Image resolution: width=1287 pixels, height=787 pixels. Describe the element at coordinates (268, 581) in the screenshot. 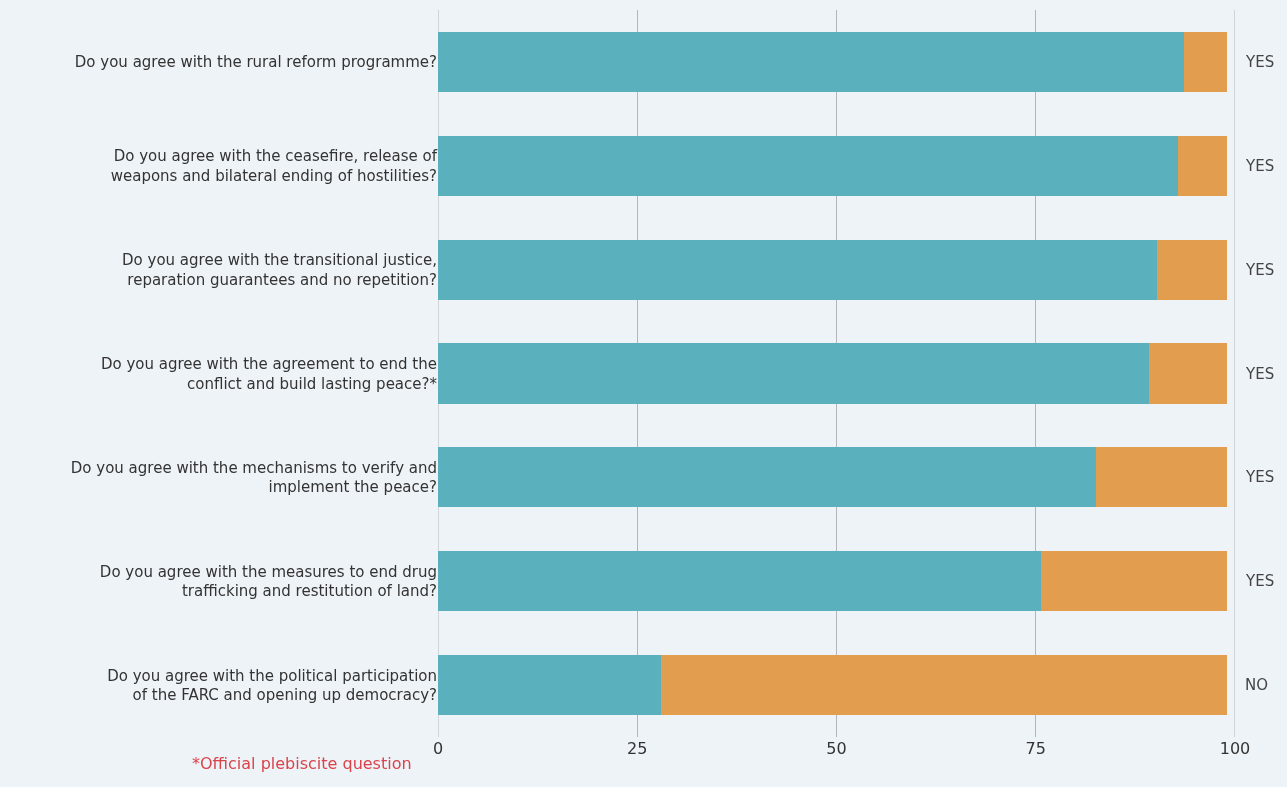

I see `y-tick-label: Do you agree with the measures to end drug trafficking and restitution of land?` at that location.